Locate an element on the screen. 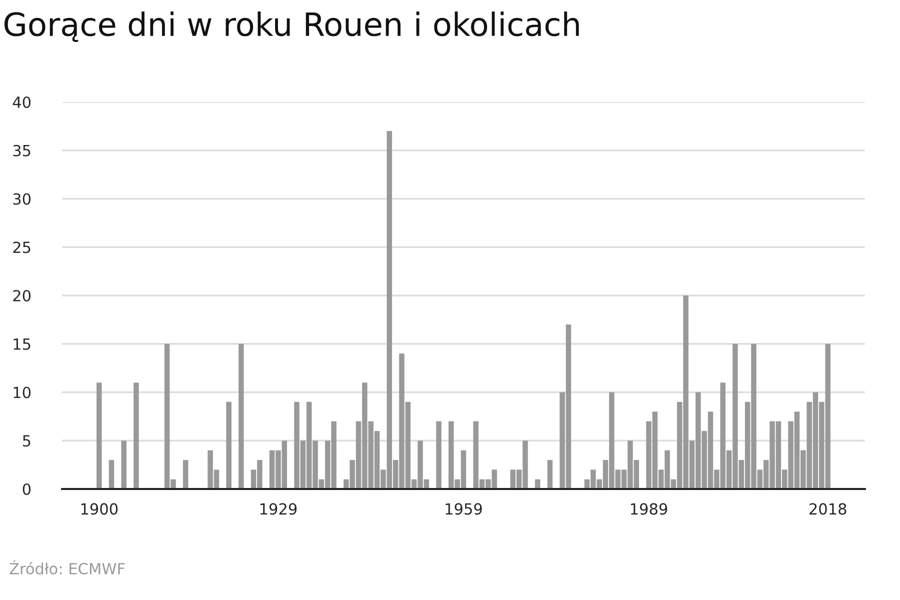 Image resolution: width=900 pixels, height=600 pixels. y-tick-label: 15 is located at coordinates (22, 344).